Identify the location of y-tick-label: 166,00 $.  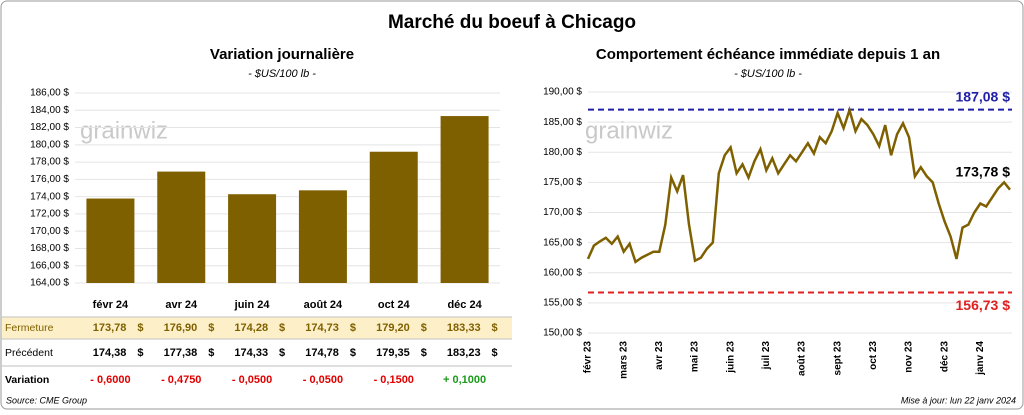
(49, 265).